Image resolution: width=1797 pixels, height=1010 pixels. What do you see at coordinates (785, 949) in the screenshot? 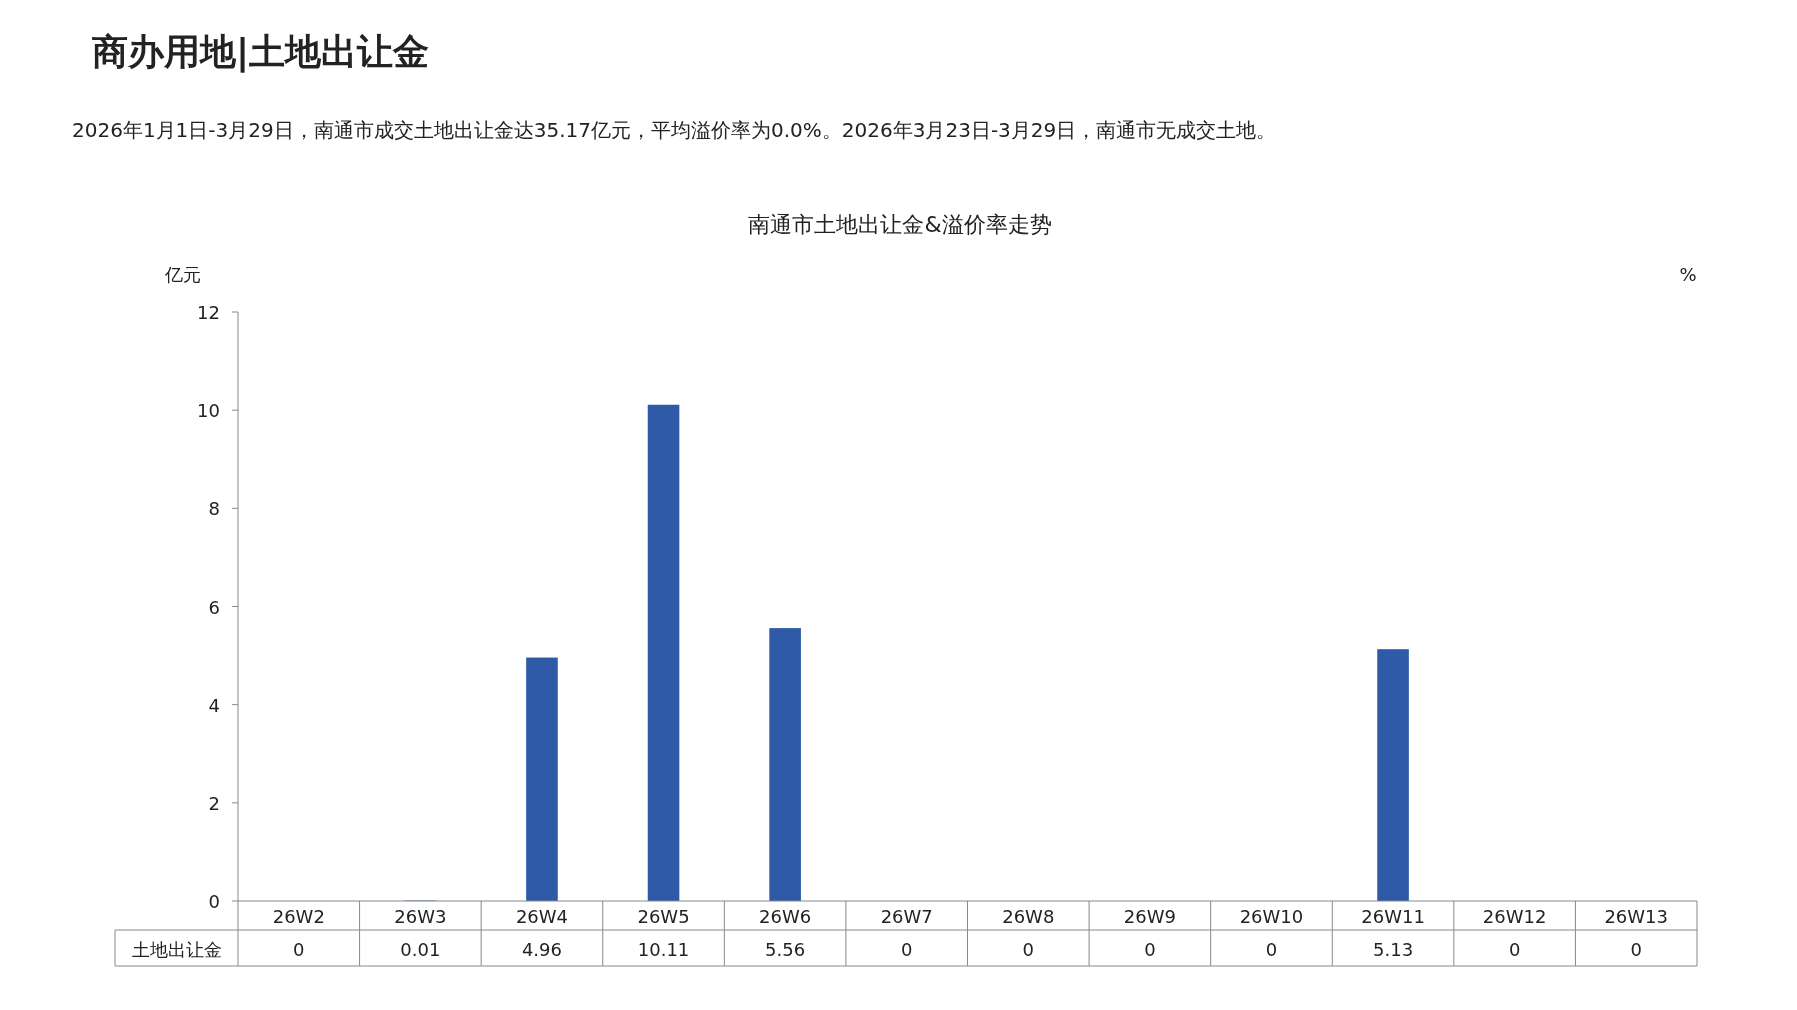
I see `data-label: 5.56` at bounding box center [785, 949].